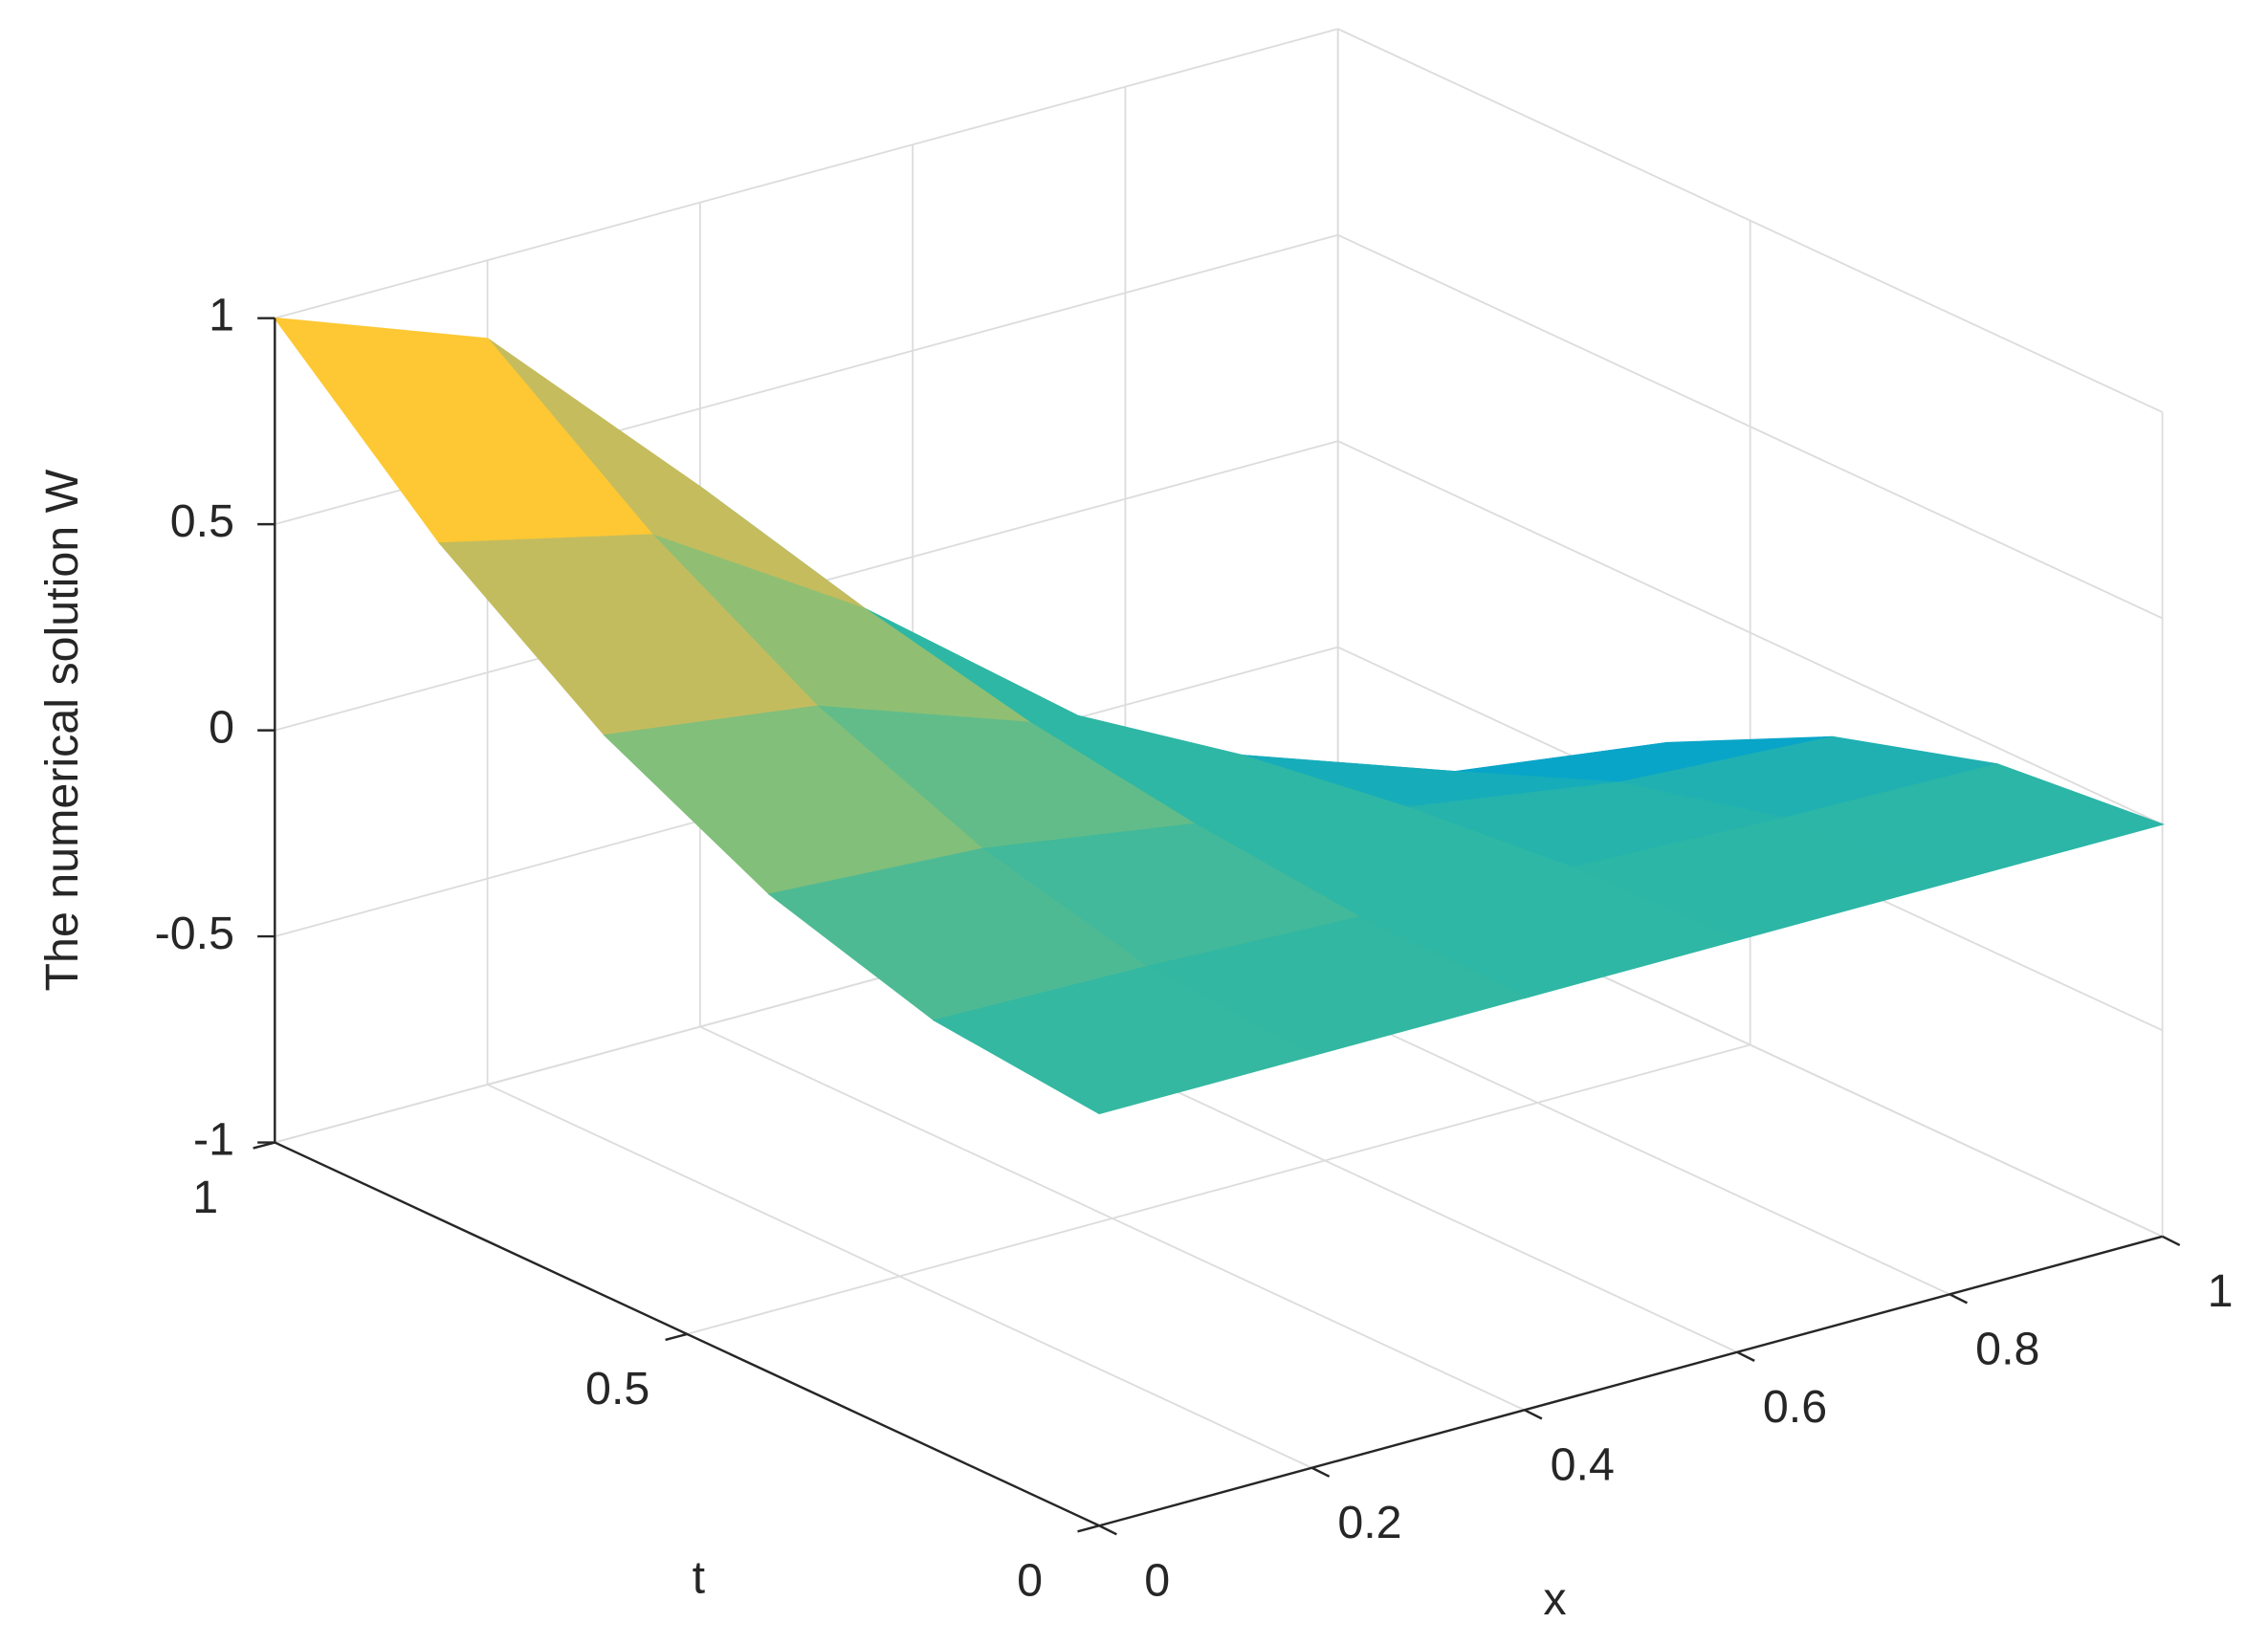 This screenshot has width=2268, height=1645. I want to click on x-tick-label: 0.2, so click(1369, 1522).